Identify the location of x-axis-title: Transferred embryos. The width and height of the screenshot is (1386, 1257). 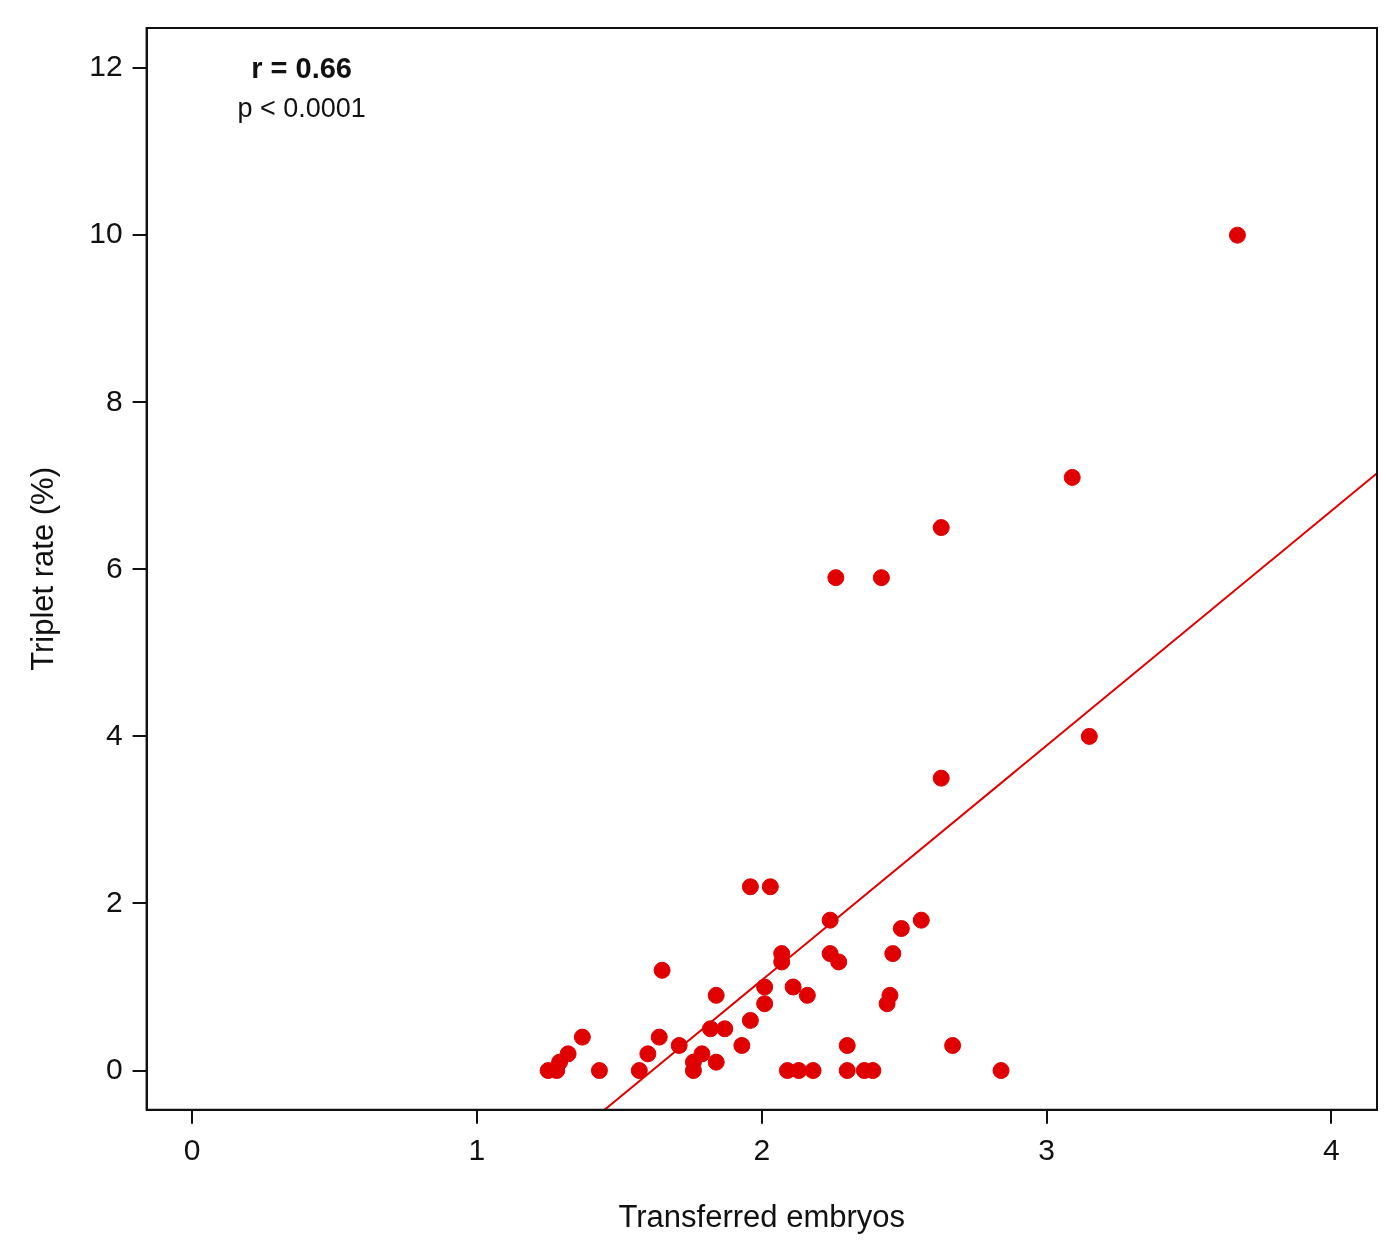
(762, 1216).